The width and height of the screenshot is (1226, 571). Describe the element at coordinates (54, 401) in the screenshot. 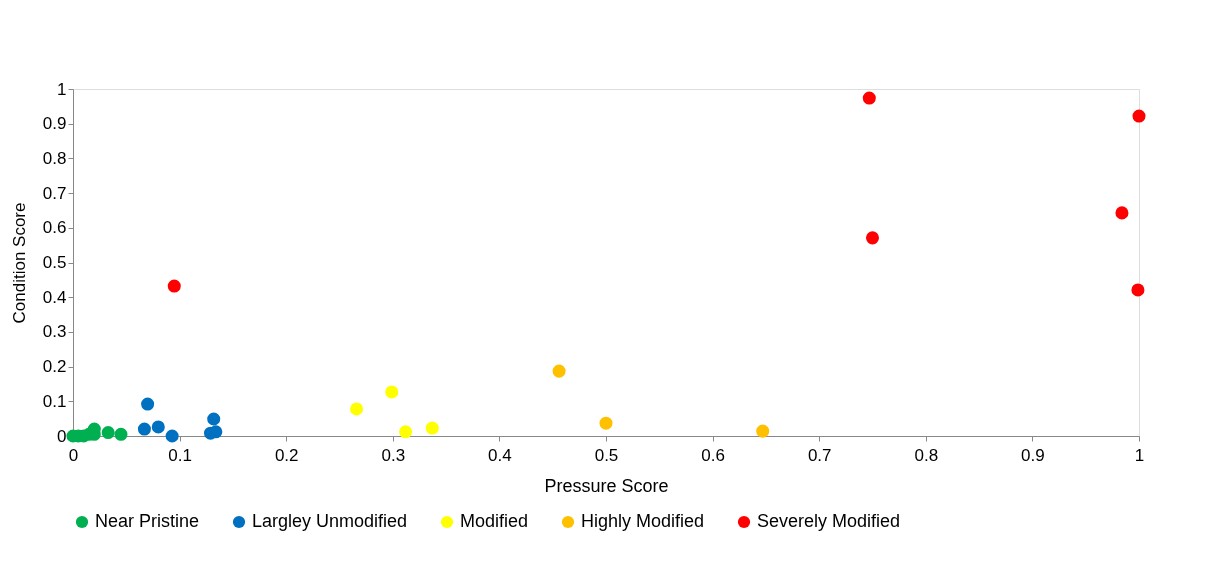

I see `y-tick-label: 0.1` at that location.